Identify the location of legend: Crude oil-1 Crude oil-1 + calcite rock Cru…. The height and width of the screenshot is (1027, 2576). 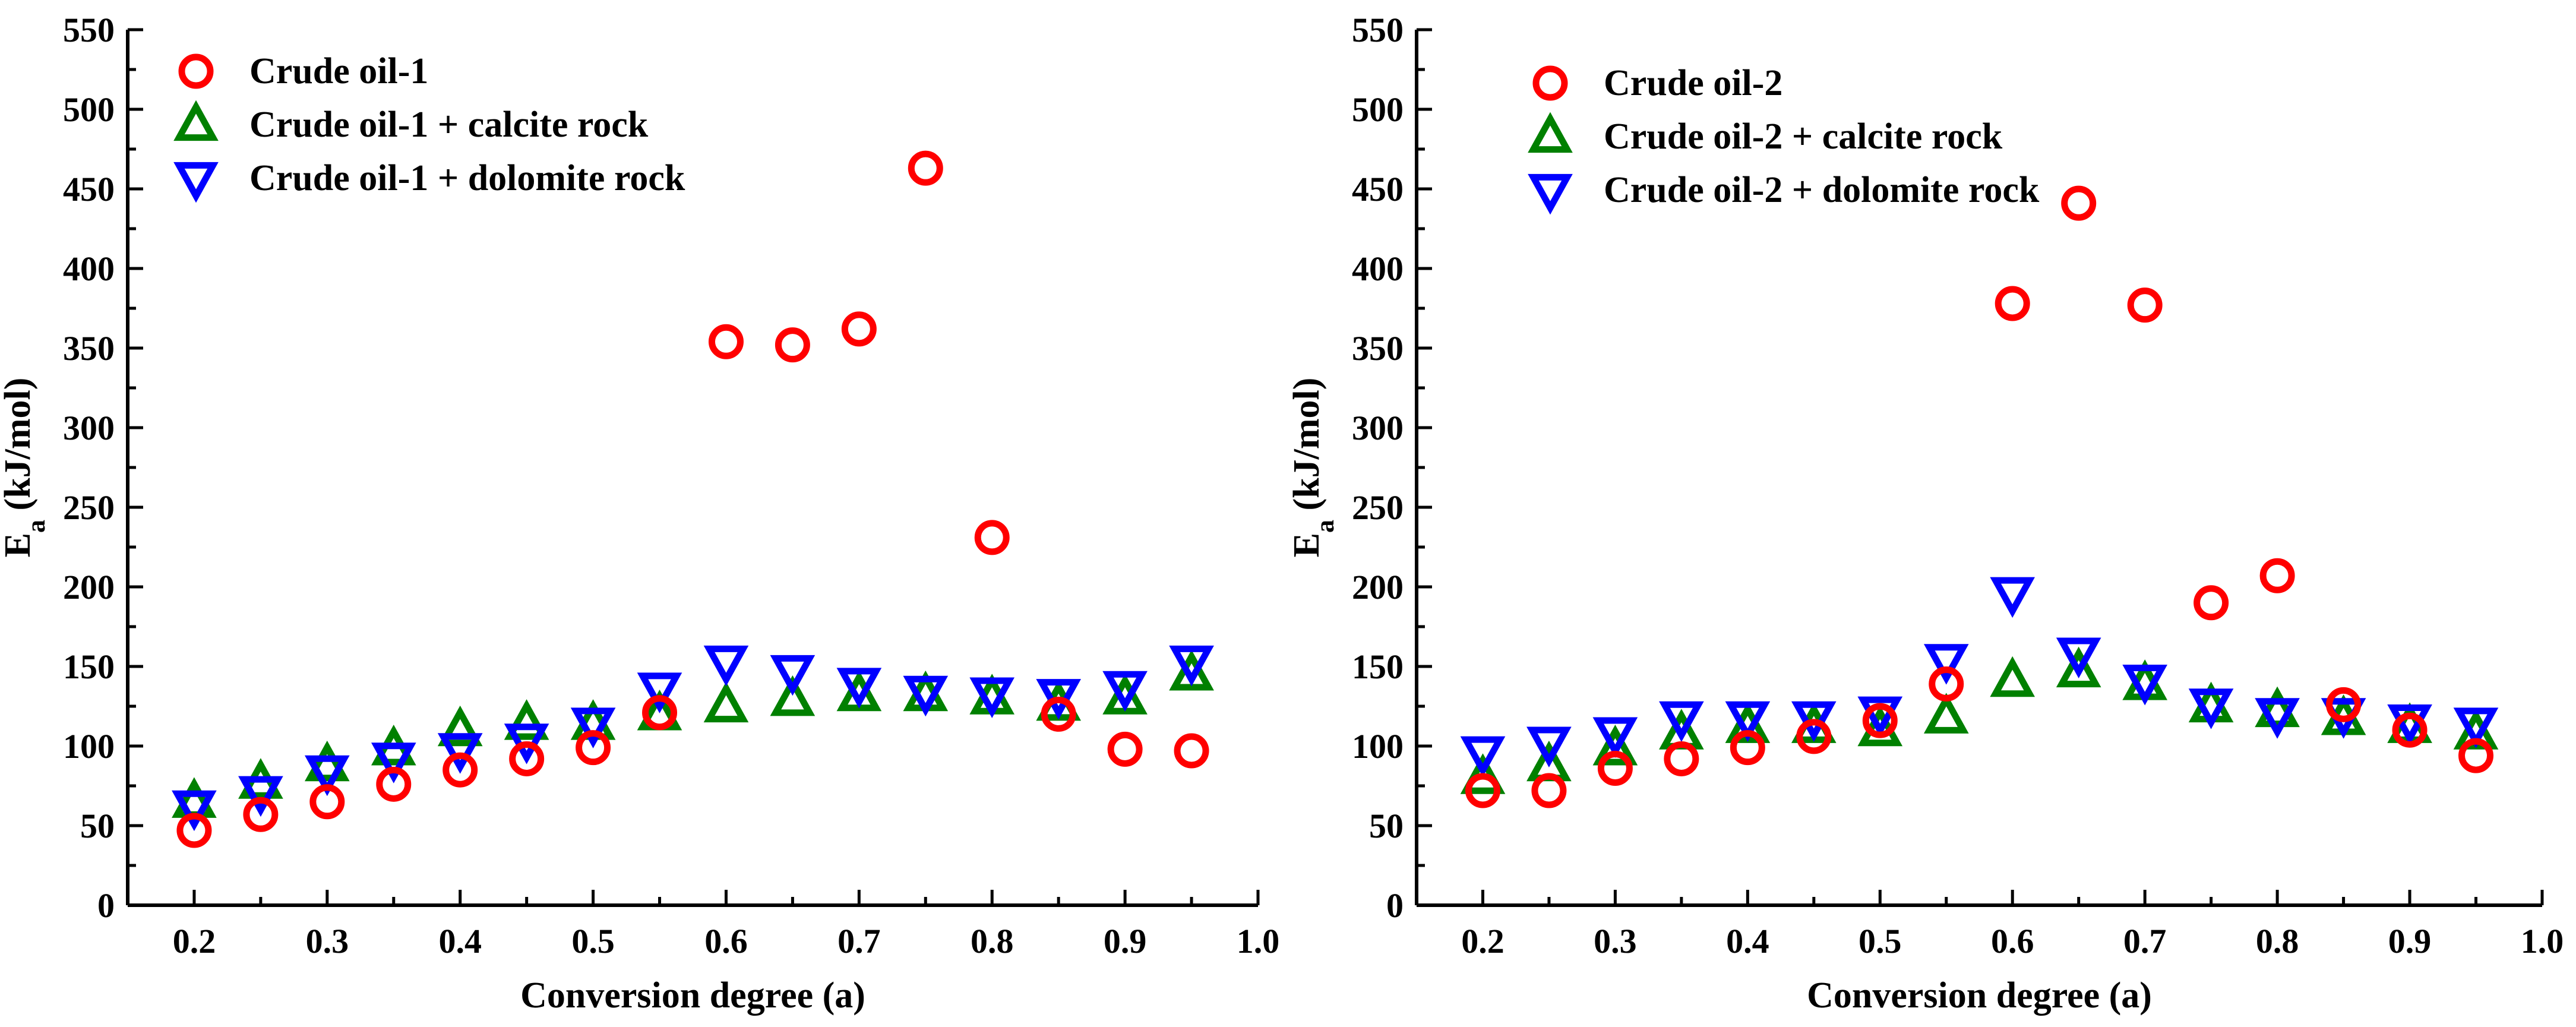
(429, 127).